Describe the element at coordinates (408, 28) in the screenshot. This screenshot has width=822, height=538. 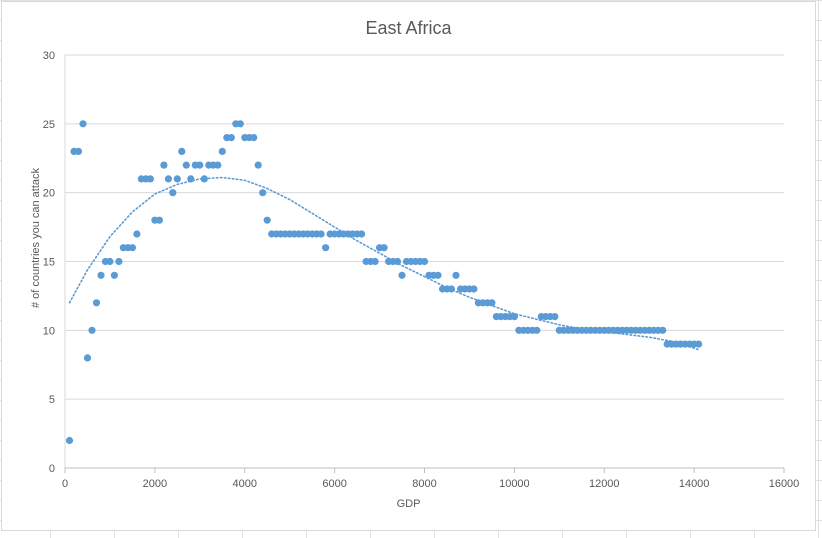
I see `chart-title: East Africa` at that location.